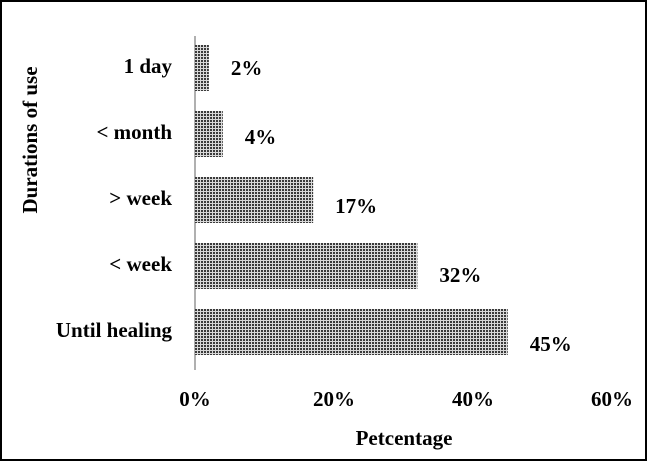 The image size is (647, 461). I want to click on value-label: 2%, so click(247, 68).